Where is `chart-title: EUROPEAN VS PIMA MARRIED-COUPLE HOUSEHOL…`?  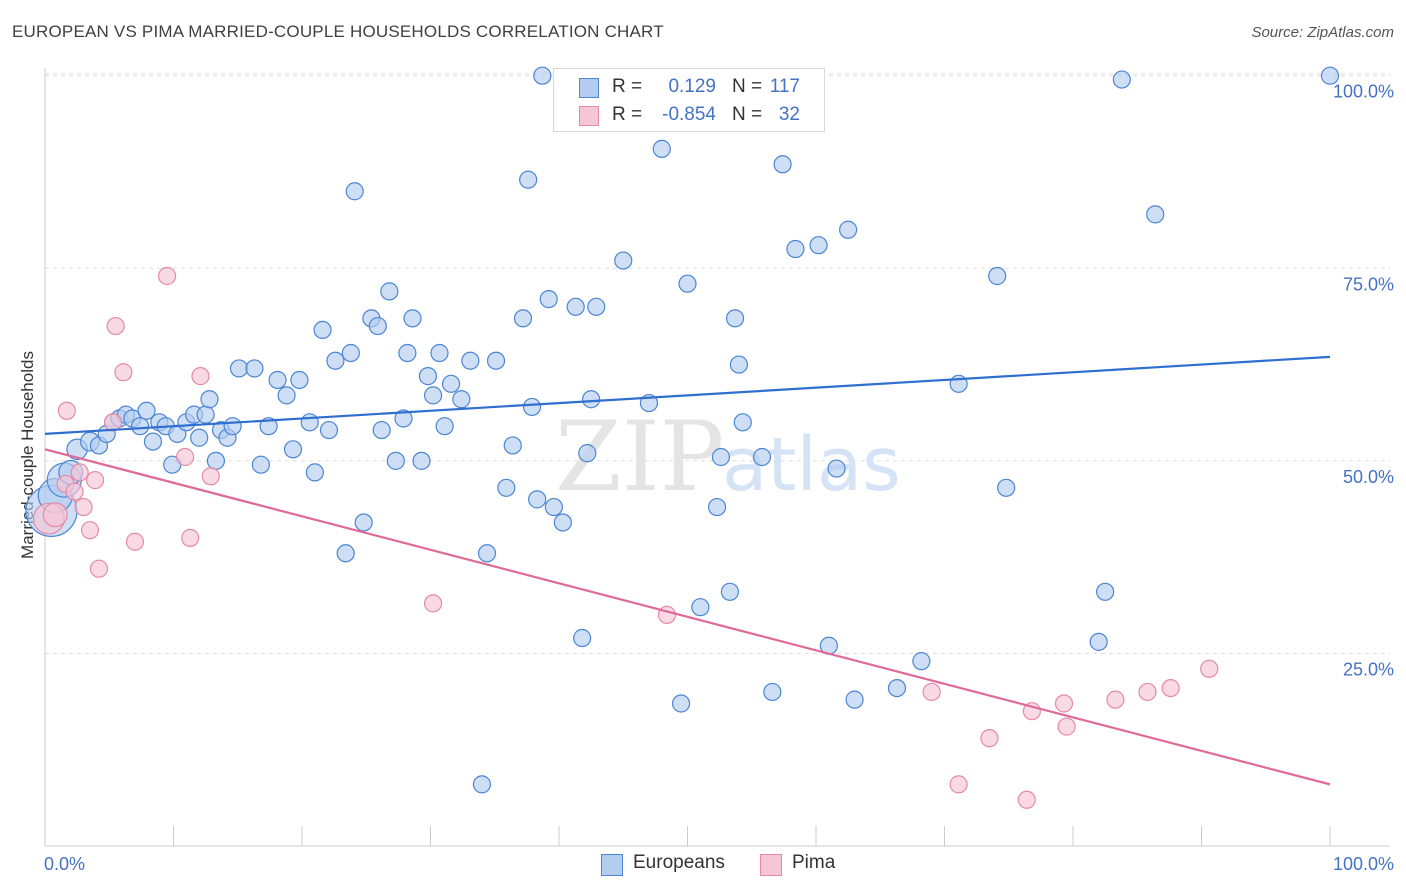
chart-title: EUROPEAN VS PIMA MARRIED-COUPLE HOUSEHOL… is located at coordinates (338, 31).